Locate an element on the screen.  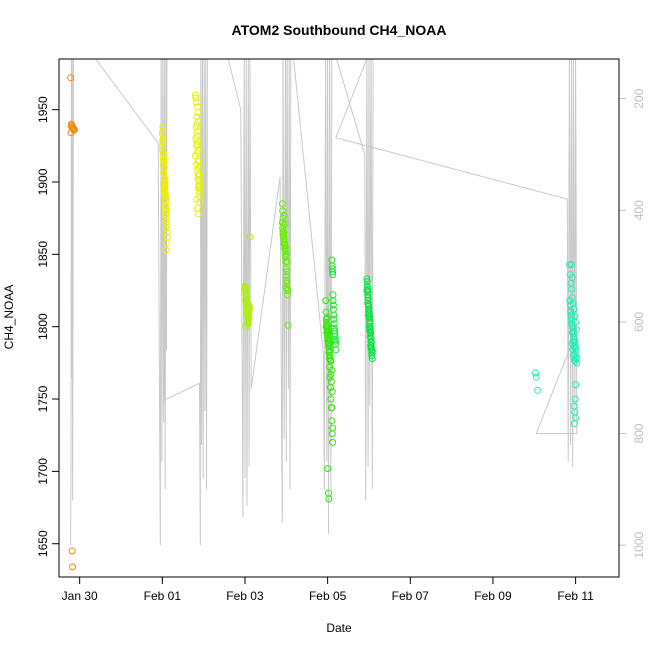
y2-tick-label: 400 is located at coordinates (639, 210).